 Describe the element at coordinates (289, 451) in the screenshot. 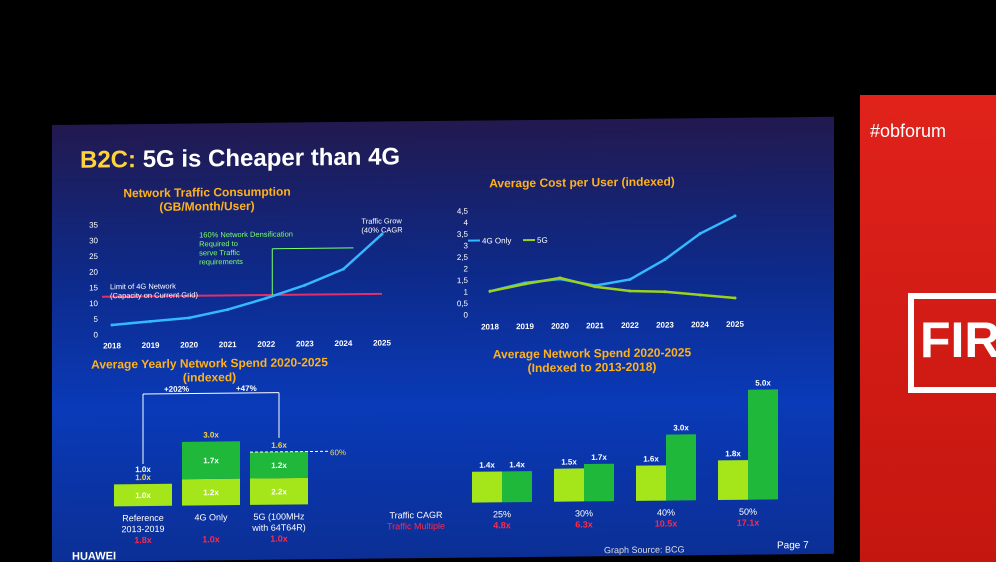

I see `threshold-line` at that location.